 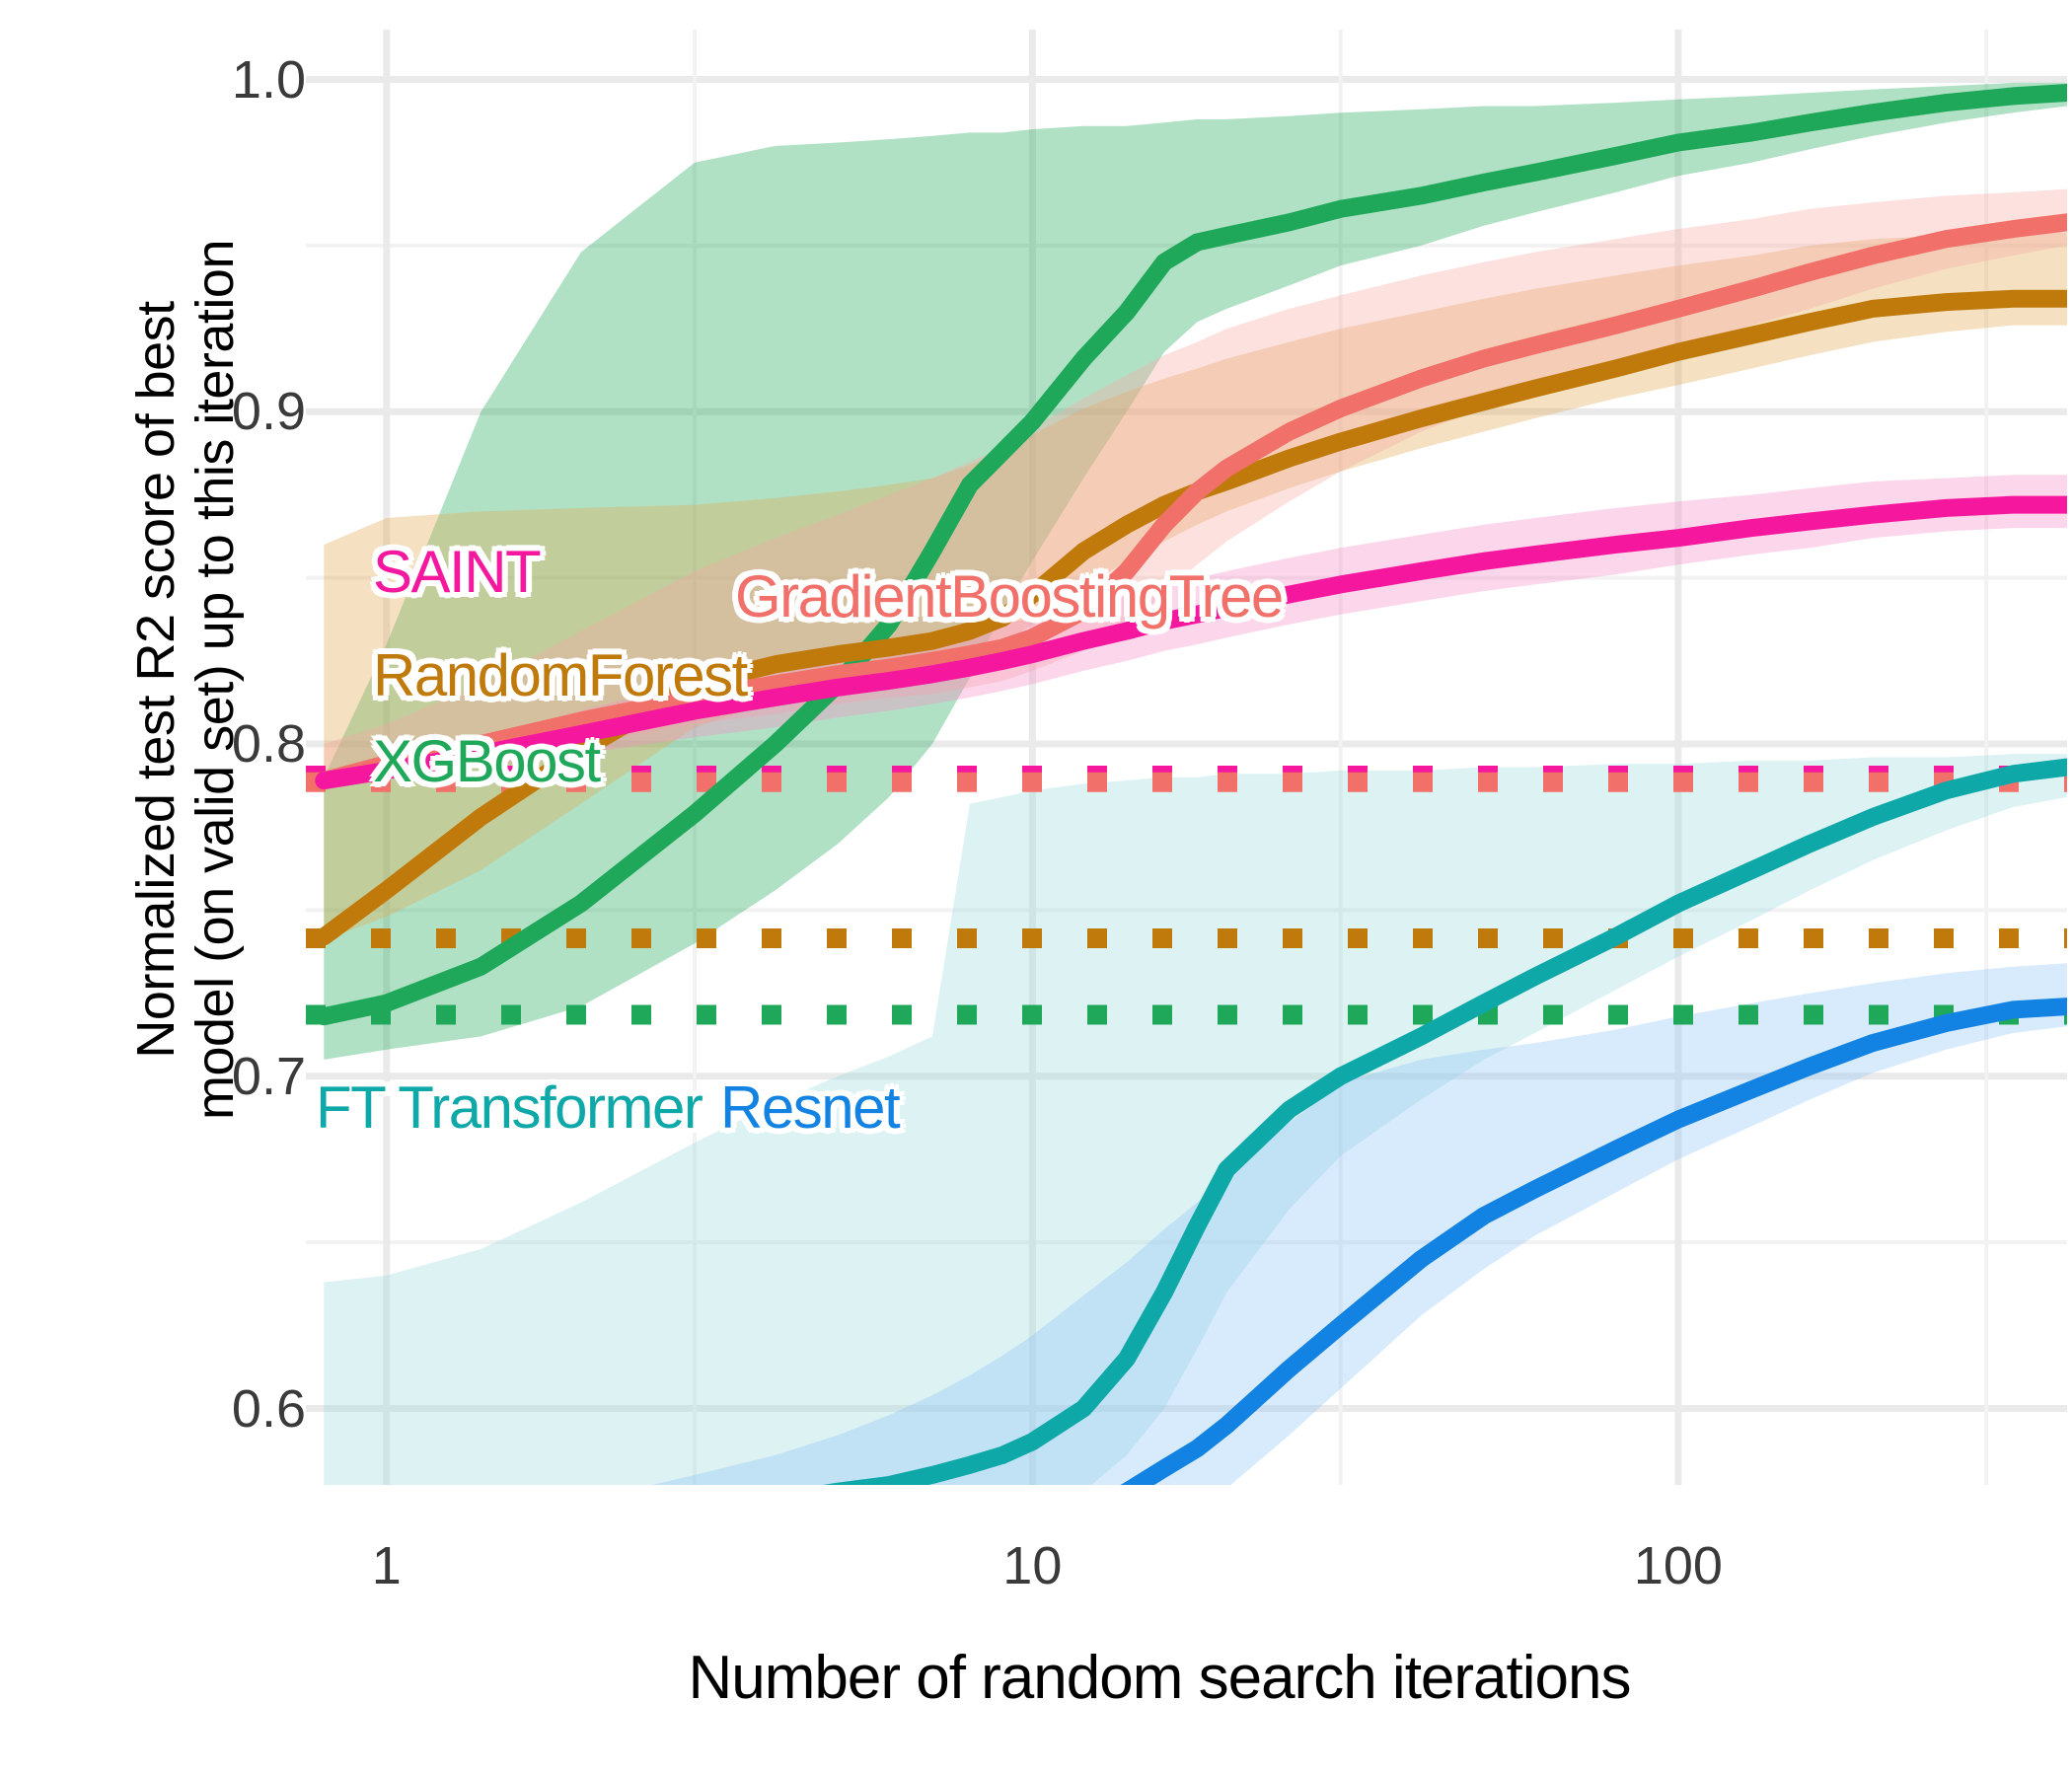 I want to click on y-tick-0.9: 0.9, so click(x=268, y=412).